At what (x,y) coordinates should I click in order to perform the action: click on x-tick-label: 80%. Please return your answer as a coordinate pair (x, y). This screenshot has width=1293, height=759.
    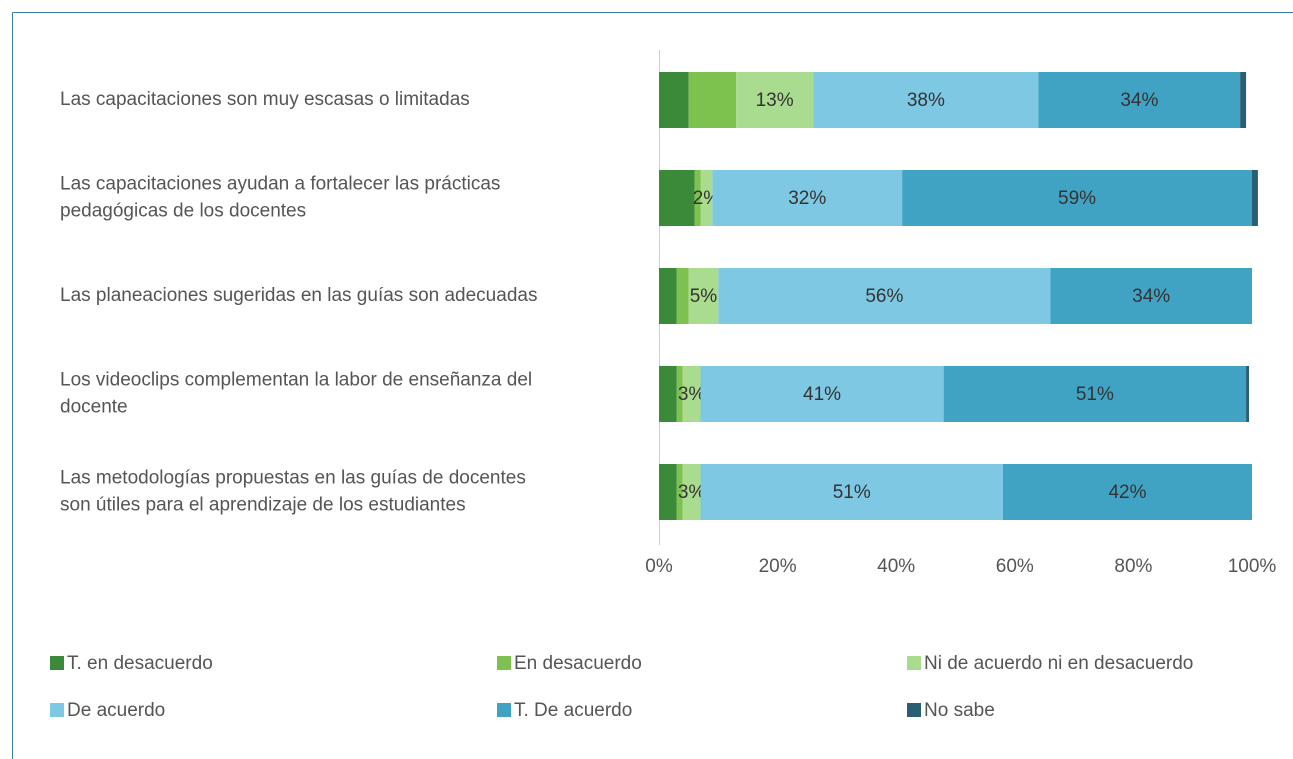
    Looking at the image, I should click on (1133, 566).